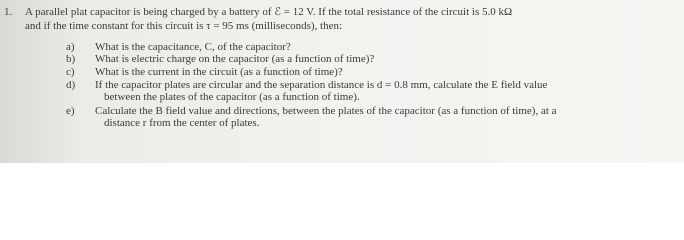  I want to click on item-label: d), so click(71, 85).